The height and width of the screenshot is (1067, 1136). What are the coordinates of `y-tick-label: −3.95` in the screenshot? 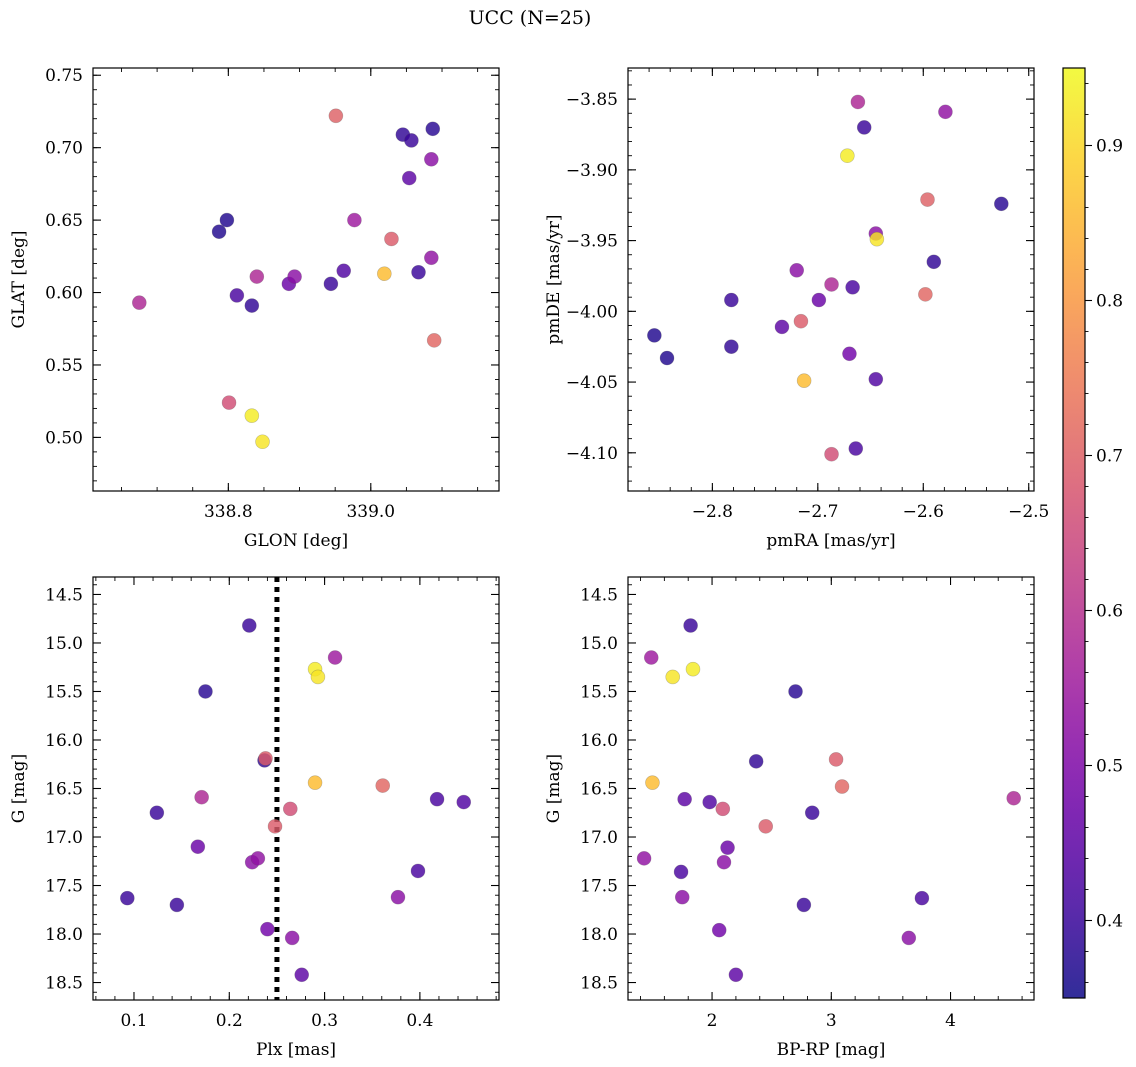 It's located at (592, 242).